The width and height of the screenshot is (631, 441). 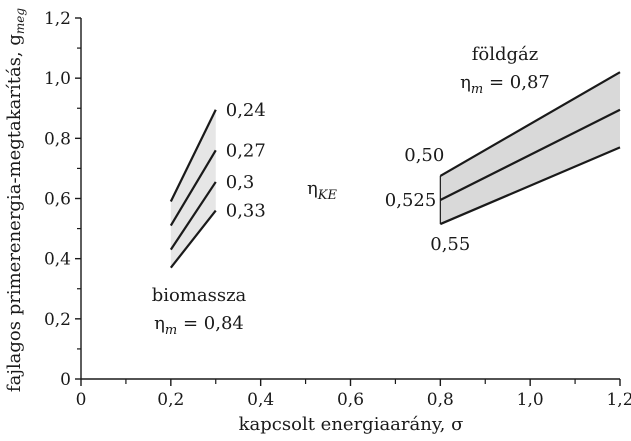 I want to click on y-tick-label: 0,6, so click(x=57, y=200).